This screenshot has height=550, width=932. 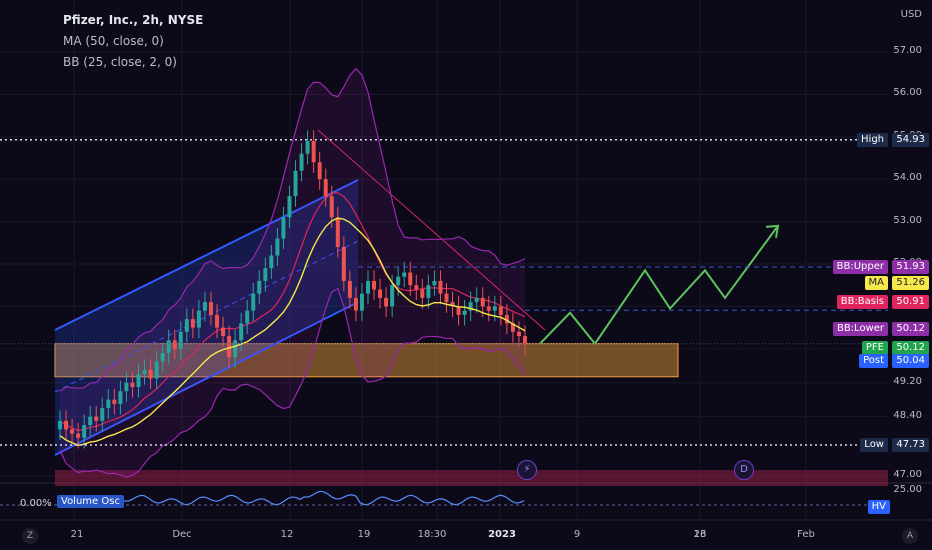 What do you see at coordinates (292, 498) in the screenshot?
I see `osc-line` at bounding box center [292, 498].